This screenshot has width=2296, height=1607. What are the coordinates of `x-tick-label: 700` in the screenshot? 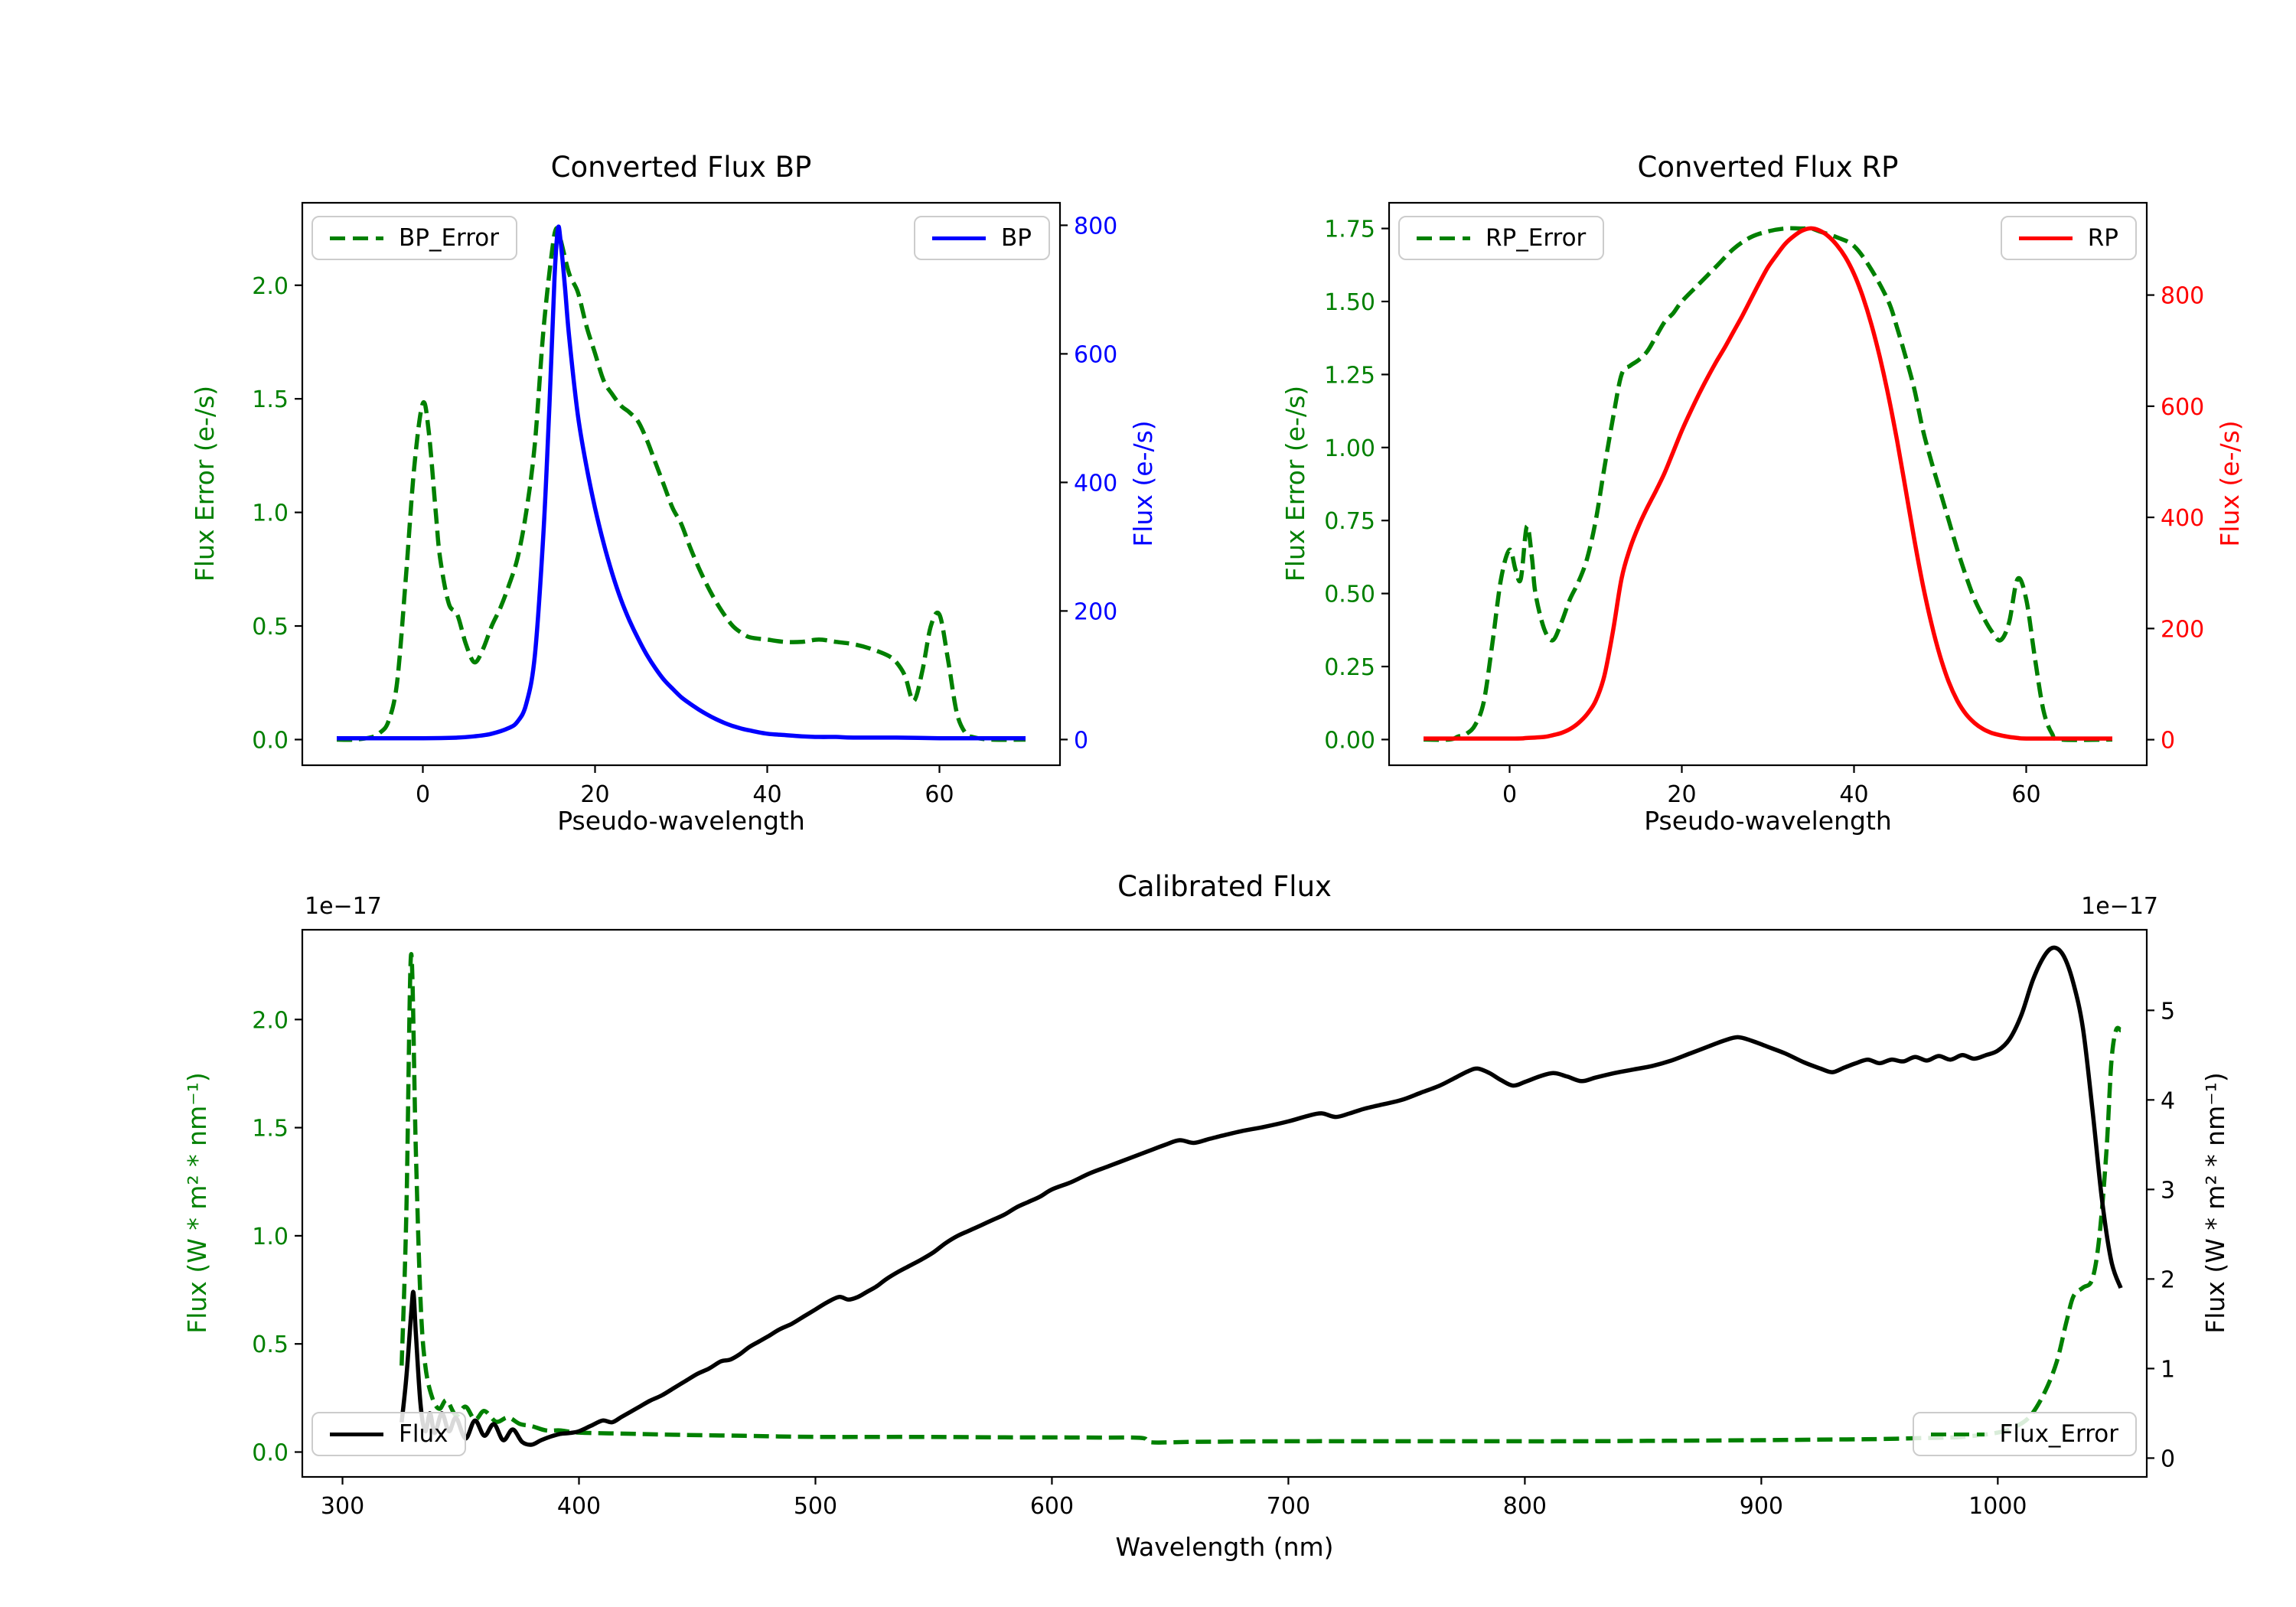 It's located at (1288, 1506).